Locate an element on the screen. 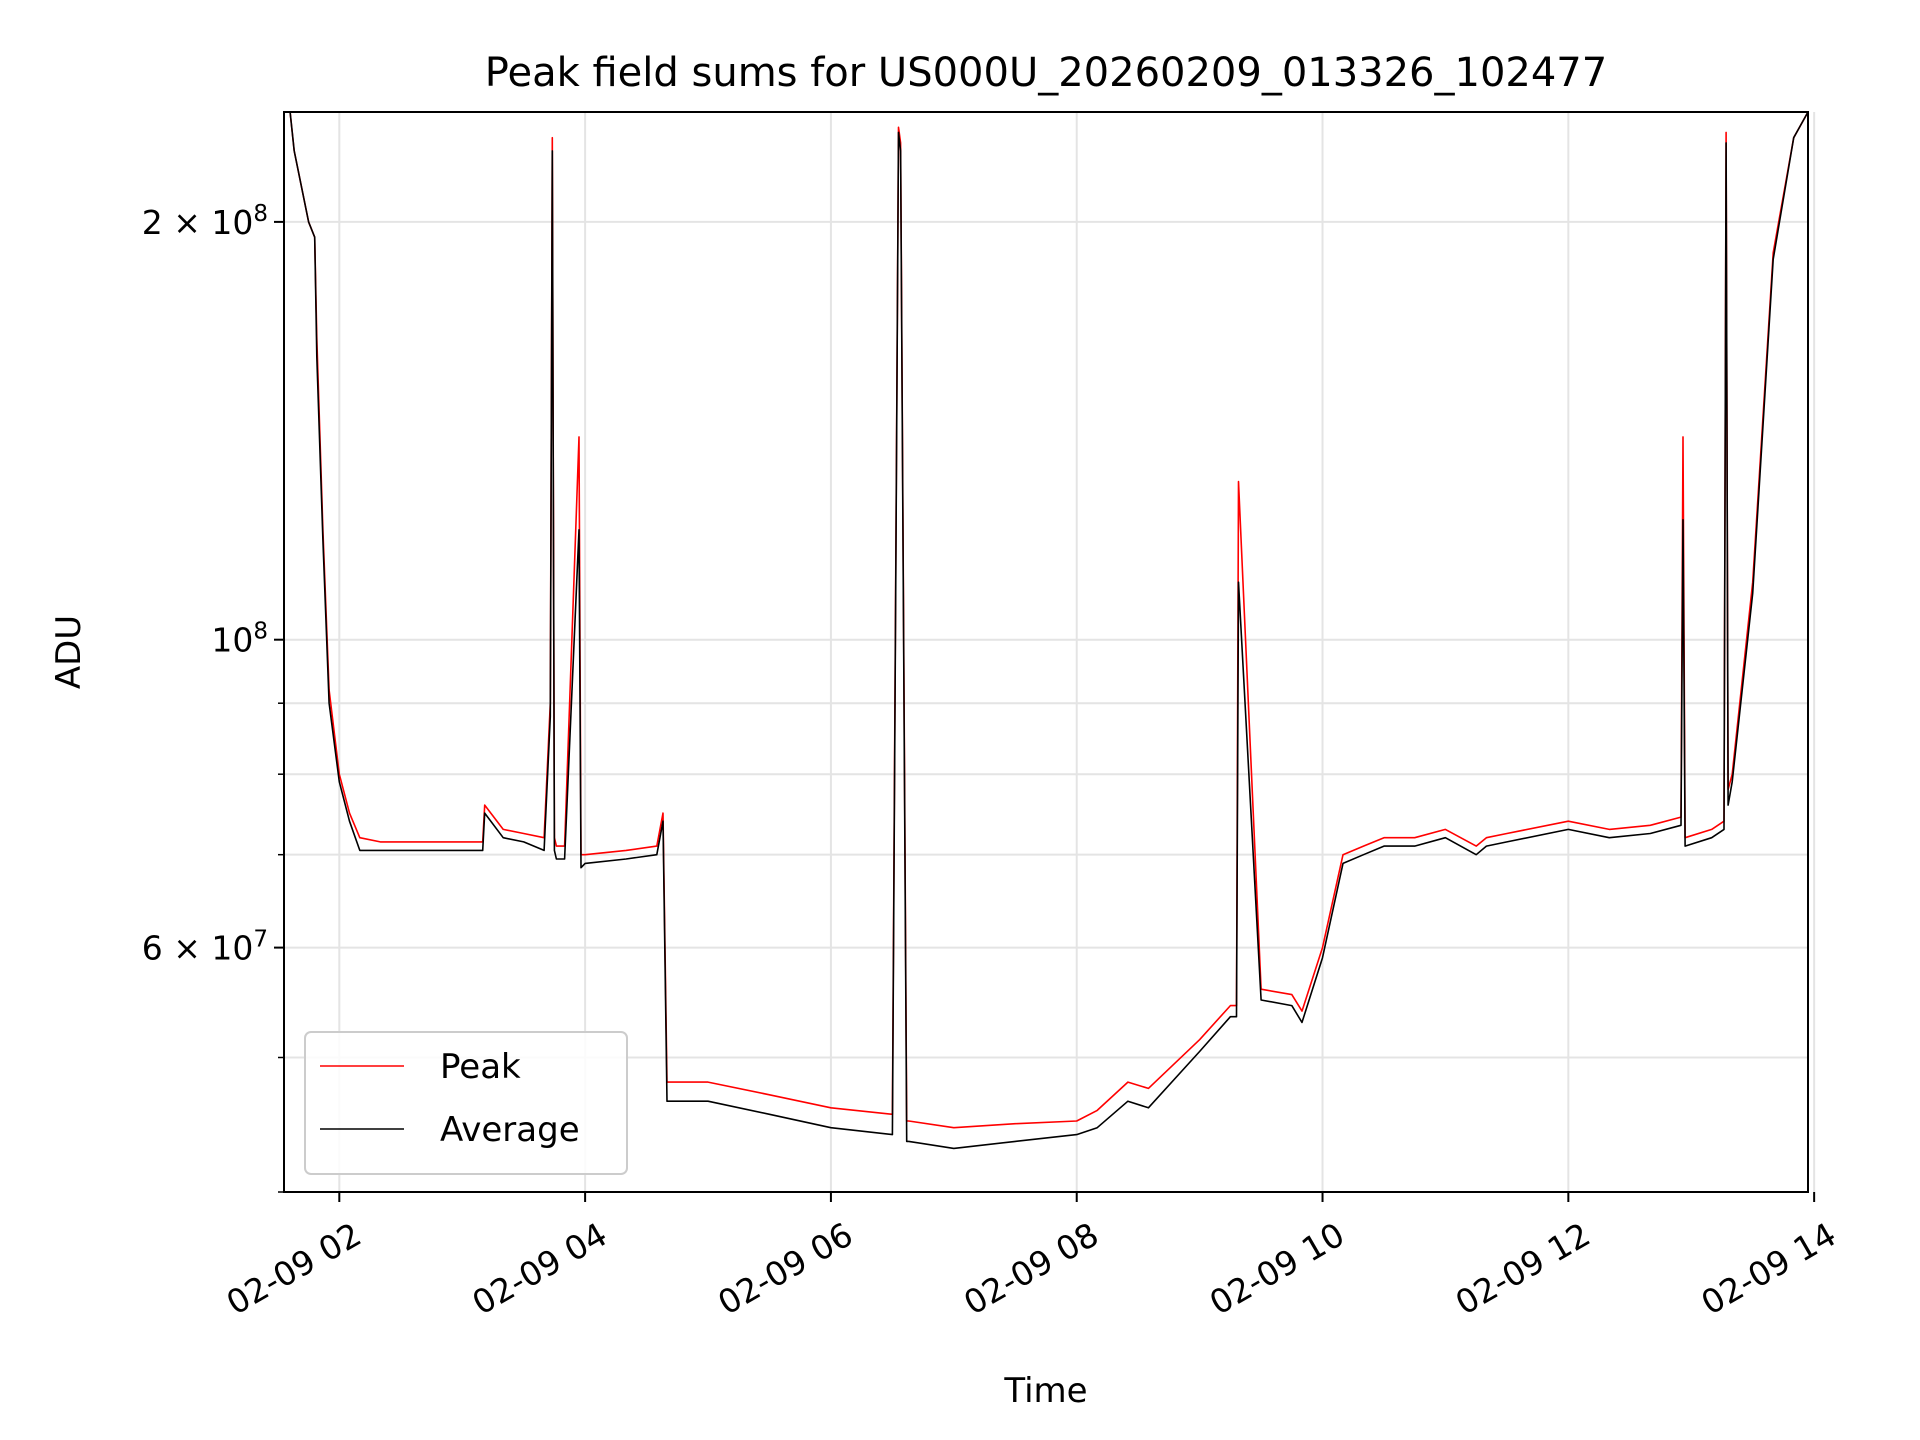 The height and width of the screenshot is (1440, 1920). x-axis-label: Time is located at coordinates (1045, 1391).